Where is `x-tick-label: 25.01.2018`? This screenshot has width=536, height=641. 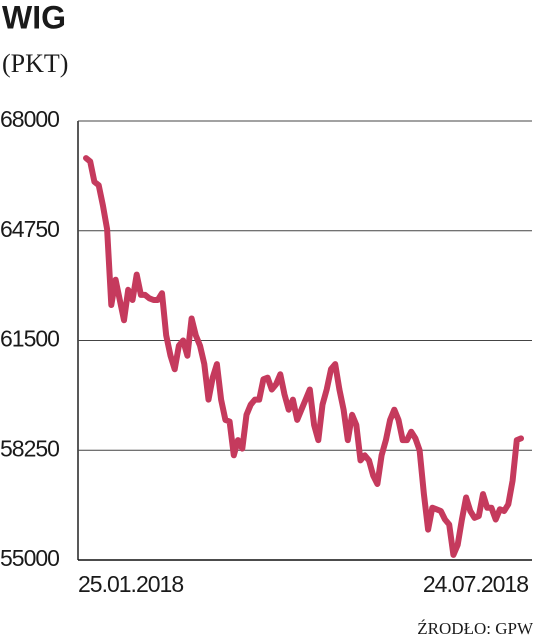 x-tick-label: 25.01.2018 is located at coordinates (130, 584).